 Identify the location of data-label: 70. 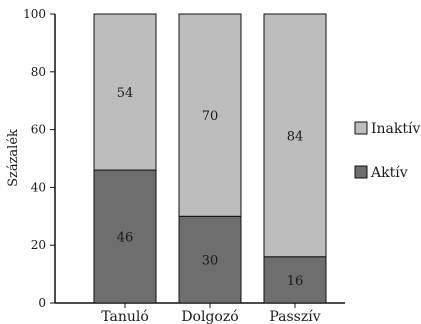
(210, 116).